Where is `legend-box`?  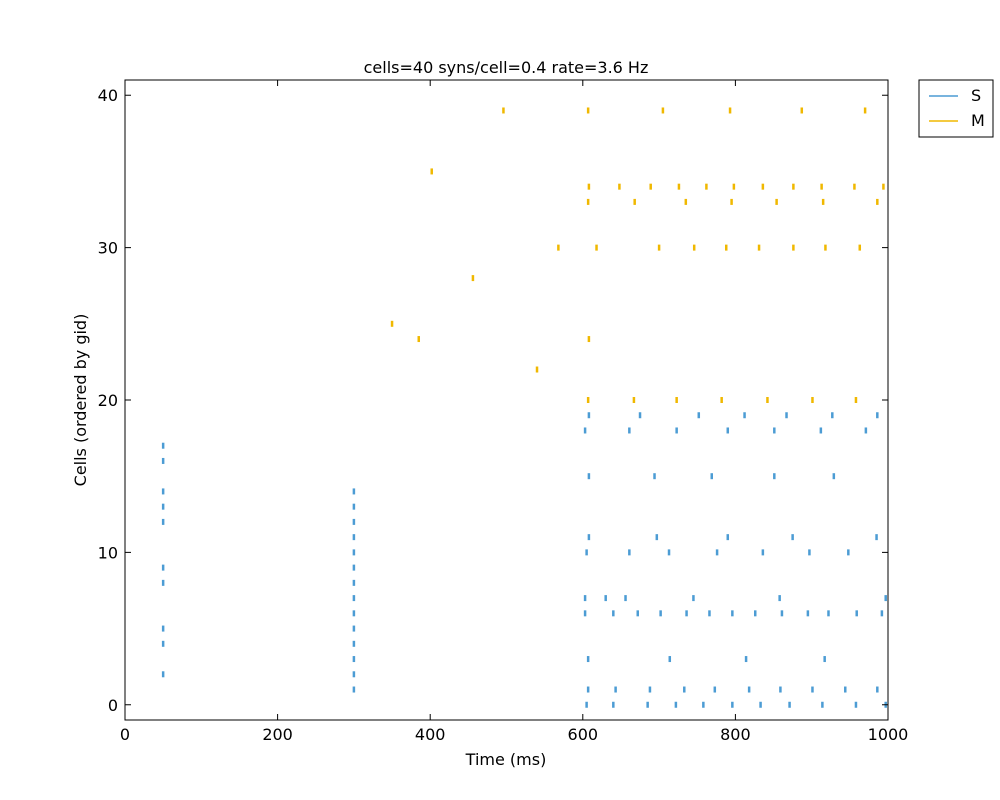 legend-box is located at coordinates (956, 108).